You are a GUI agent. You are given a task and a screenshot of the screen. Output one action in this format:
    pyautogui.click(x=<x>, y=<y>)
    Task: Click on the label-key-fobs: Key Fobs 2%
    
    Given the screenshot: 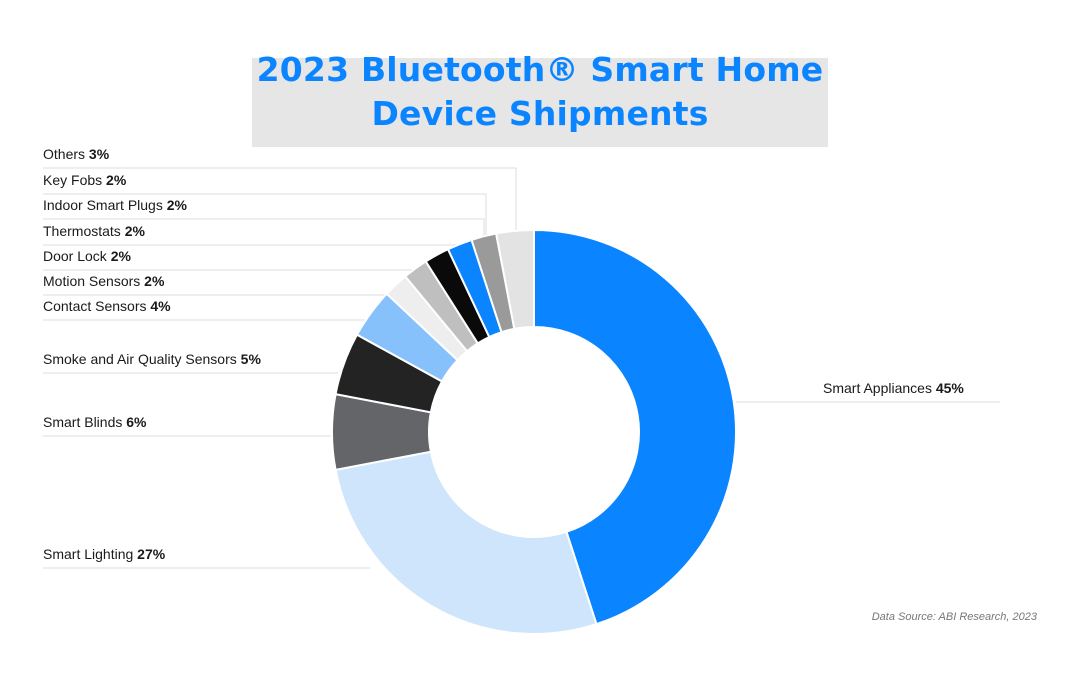 What is the action you would take?
    pyautogui.click(x=85, y=180)
    